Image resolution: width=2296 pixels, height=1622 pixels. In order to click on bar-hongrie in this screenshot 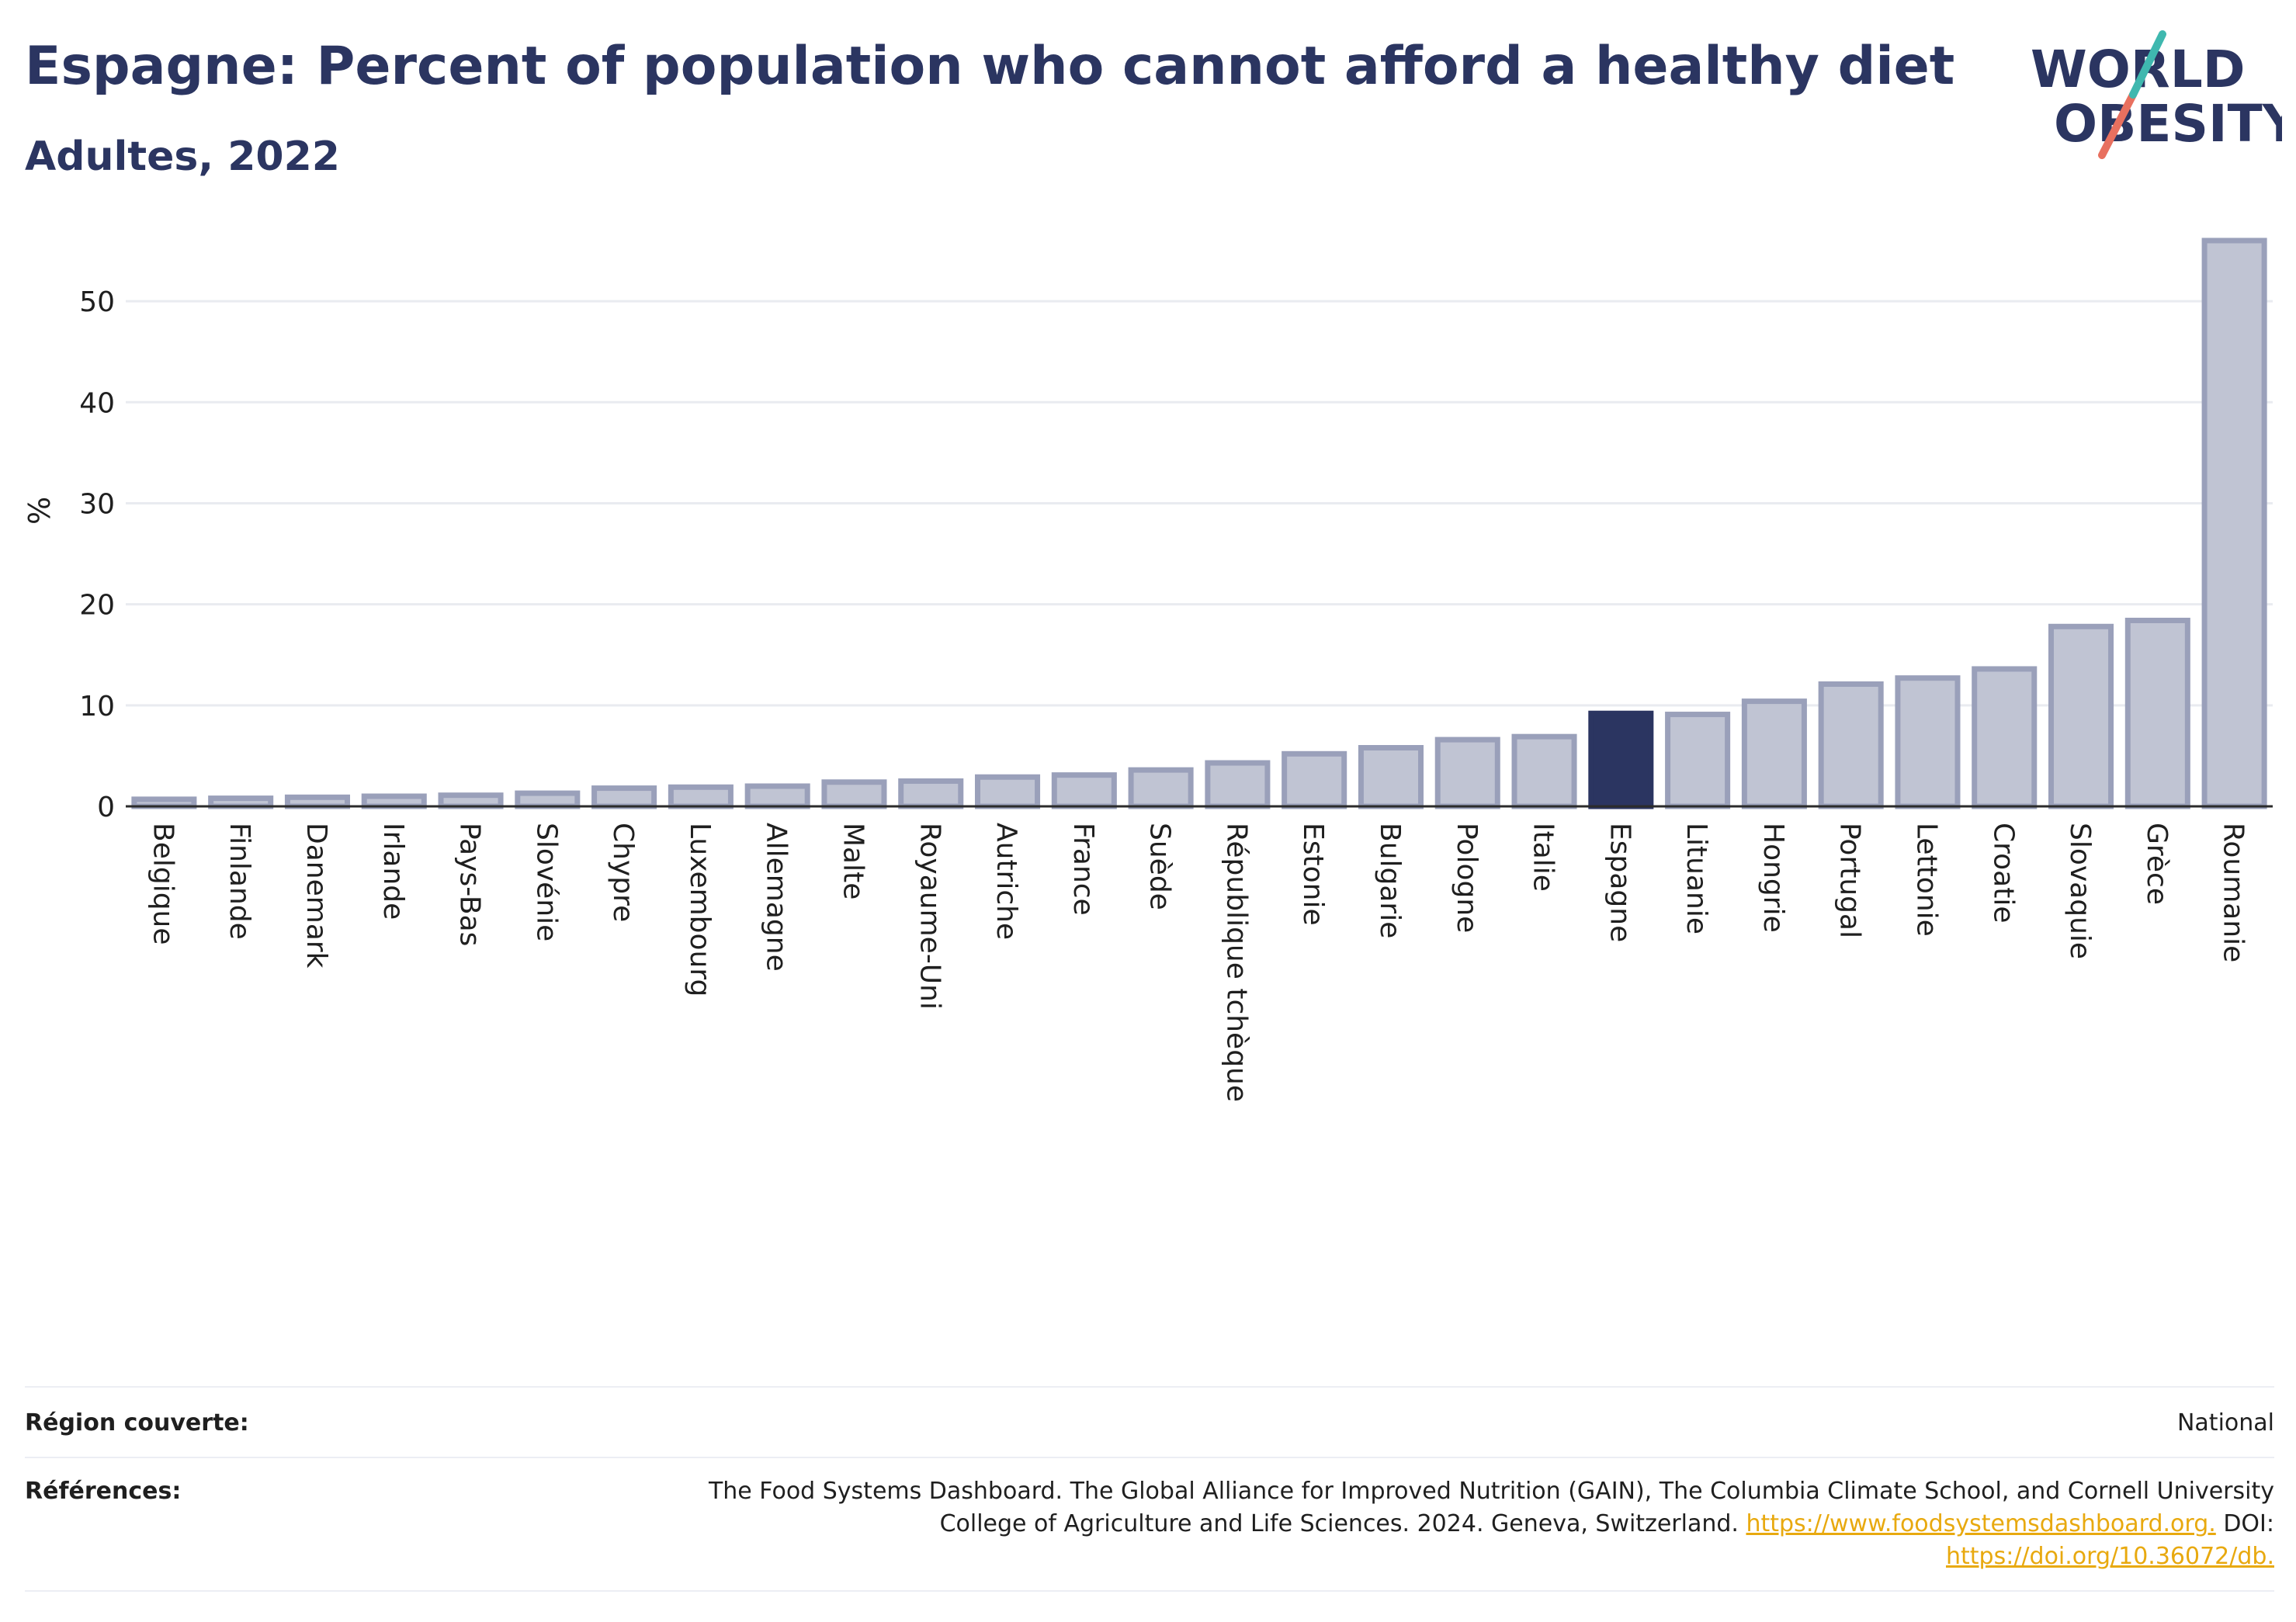, I will do `click(1774, 753)`.